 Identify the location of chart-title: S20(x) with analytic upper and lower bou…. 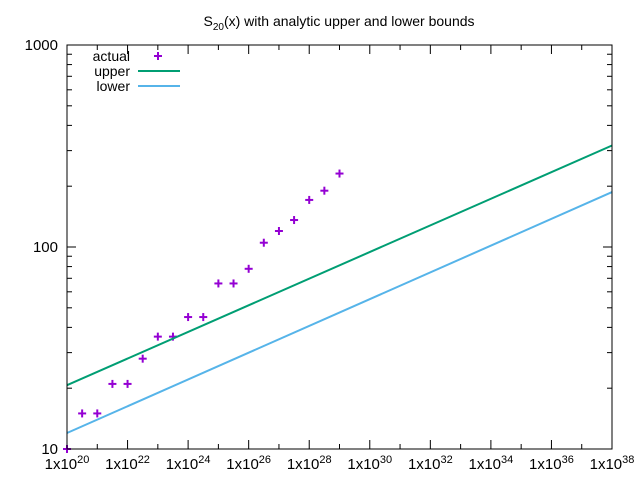
(338, 23).